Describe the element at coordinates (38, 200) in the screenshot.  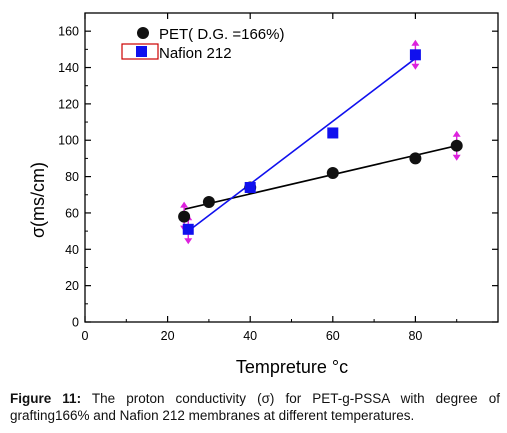
I see `y-axis-label: σ(ms/cm)` at that location.